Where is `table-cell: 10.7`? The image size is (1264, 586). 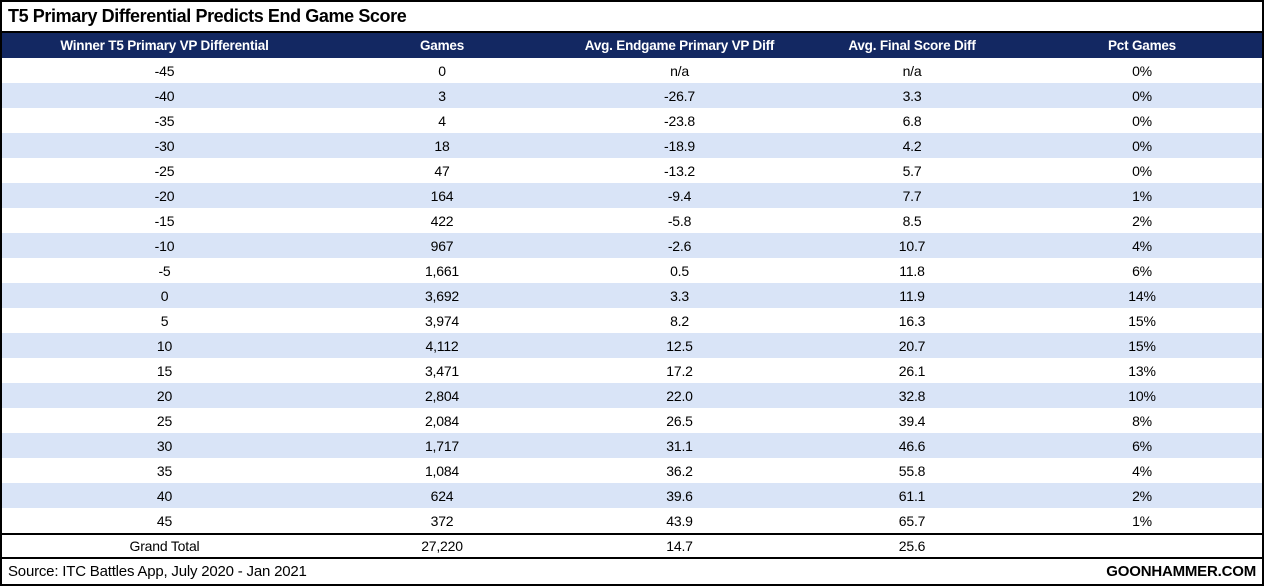 table-cell: 10.7 is located at coordinates (912, 245).